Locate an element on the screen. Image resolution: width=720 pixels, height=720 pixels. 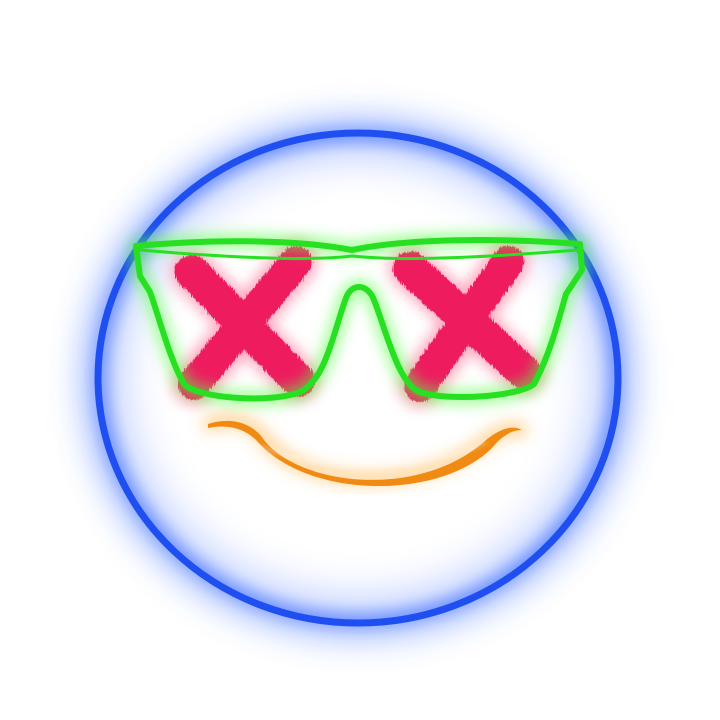
x-mark-icon is located at coordinates (358, 324).